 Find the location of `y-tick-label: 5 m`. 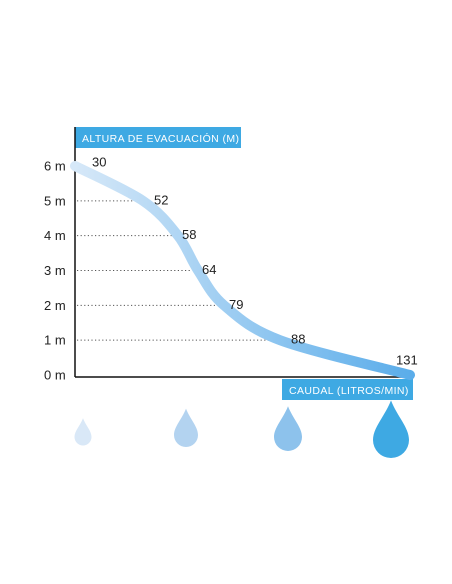

y-tick-label: 5 m is located at coordinates (55, 200).